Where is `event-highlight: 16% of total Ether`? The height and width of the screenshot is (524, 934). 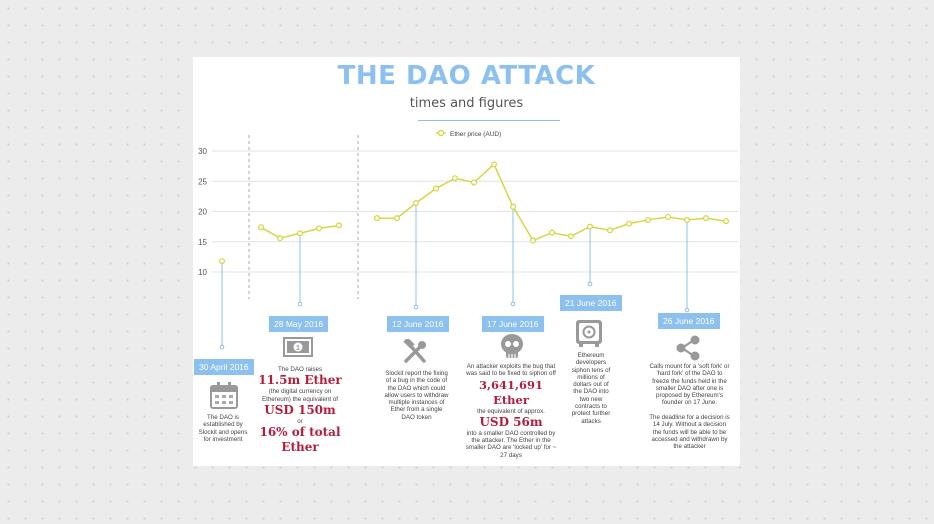
event-highlight: 16% of total Ether is located at coordinates (300, 440).